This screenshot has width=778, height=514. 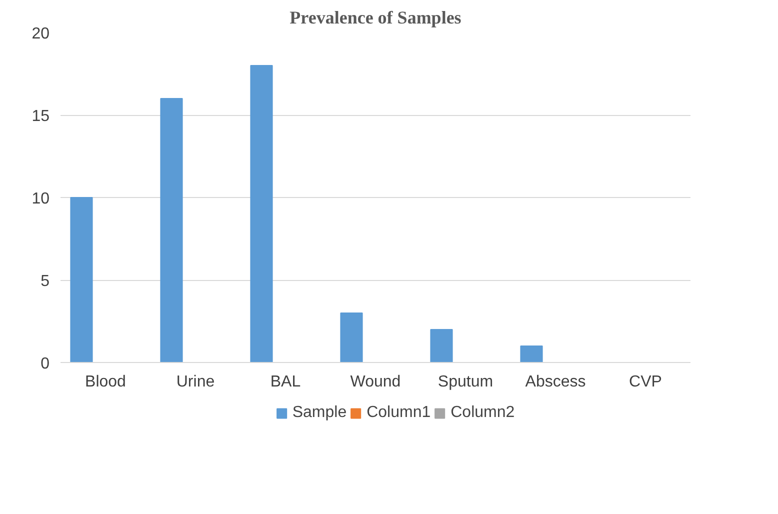 I want to click on x-tick-label: Blood, so click(x=105, y=382).